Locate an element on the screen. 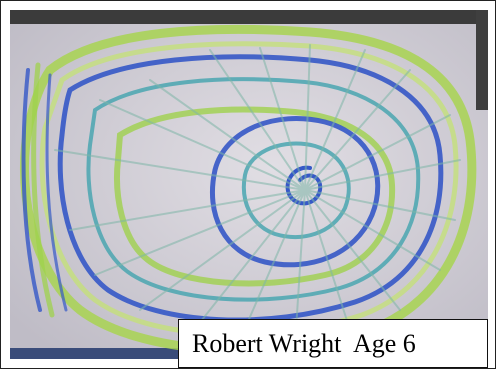  paper-top-edge is located at coordinates (249, 17).